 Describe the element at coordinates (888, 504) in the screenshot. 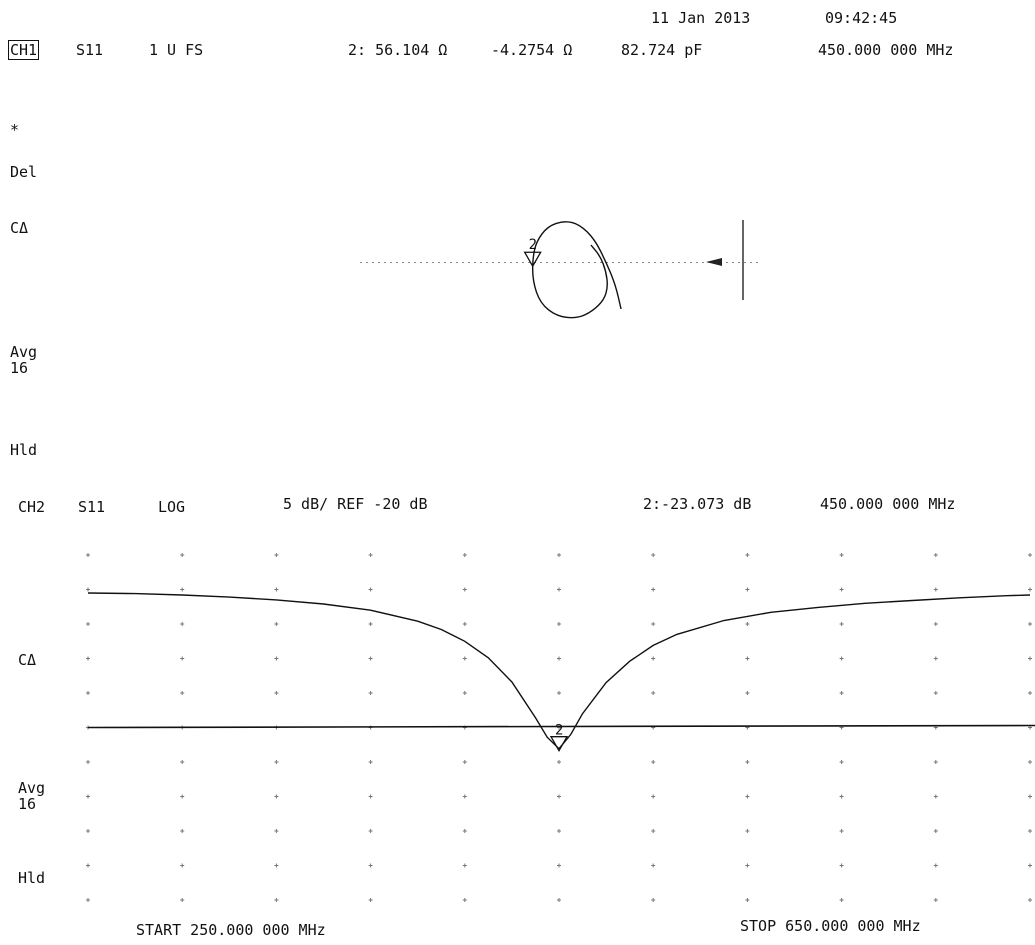

I see `ch2-marker-freq: 450.000 000 MHz` at that location.